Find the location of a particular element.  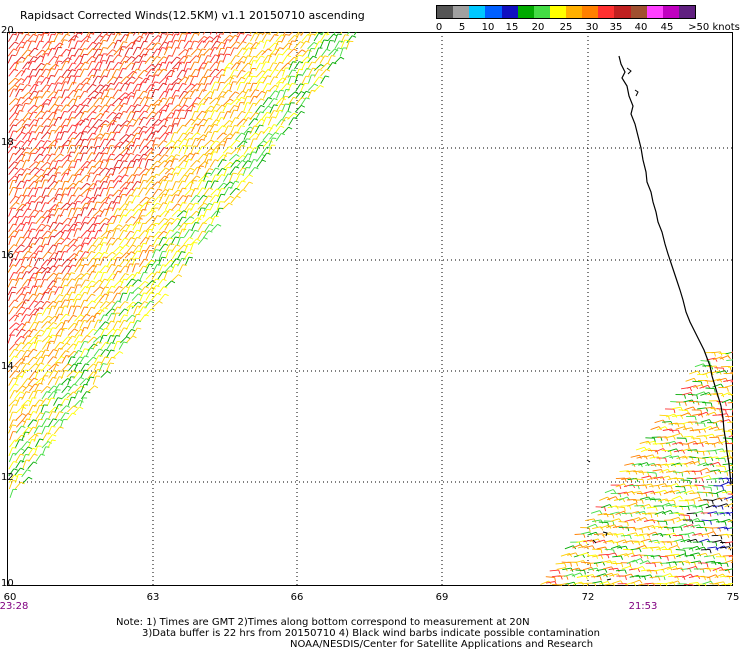

legend-label: 10 is located at coordinates (488, 27).